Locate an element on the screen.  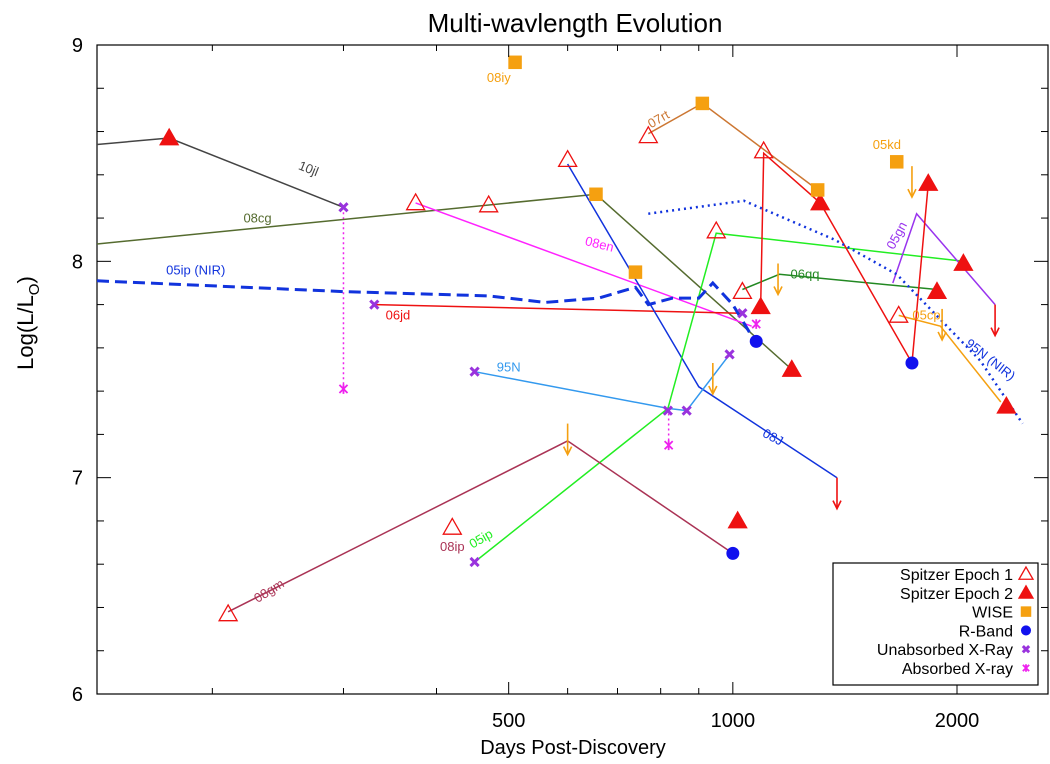
series-label: 08cg is located at coordinates (257, 217).